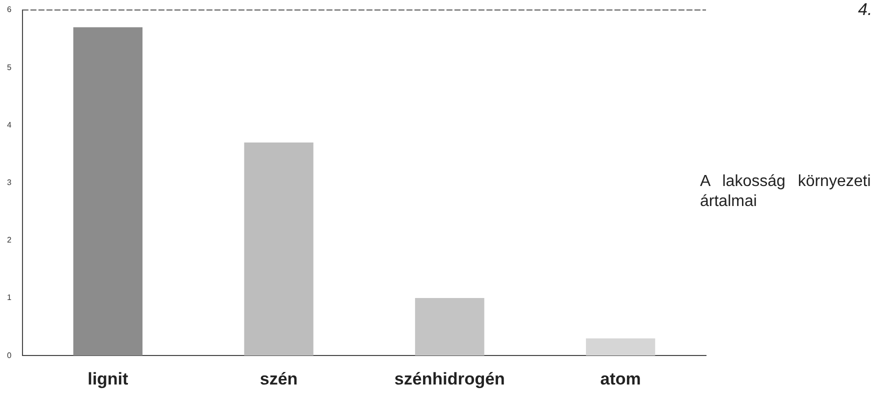 The height and width of the screenshot is (404, 890). I want to click on annotation: A lakosság környezeti ártalmai, so click(786, 192).